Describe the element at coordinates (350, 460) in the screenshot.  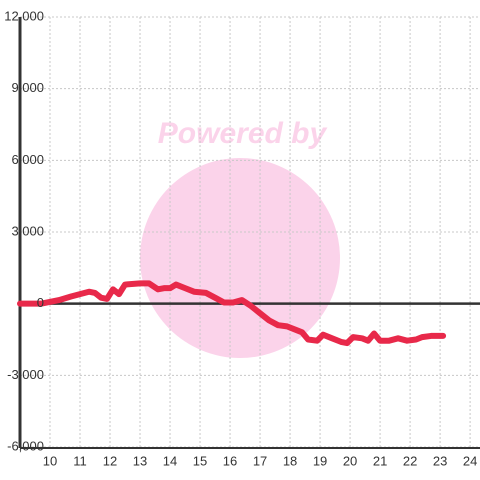
I see `x-tick-label: 20` at that location.